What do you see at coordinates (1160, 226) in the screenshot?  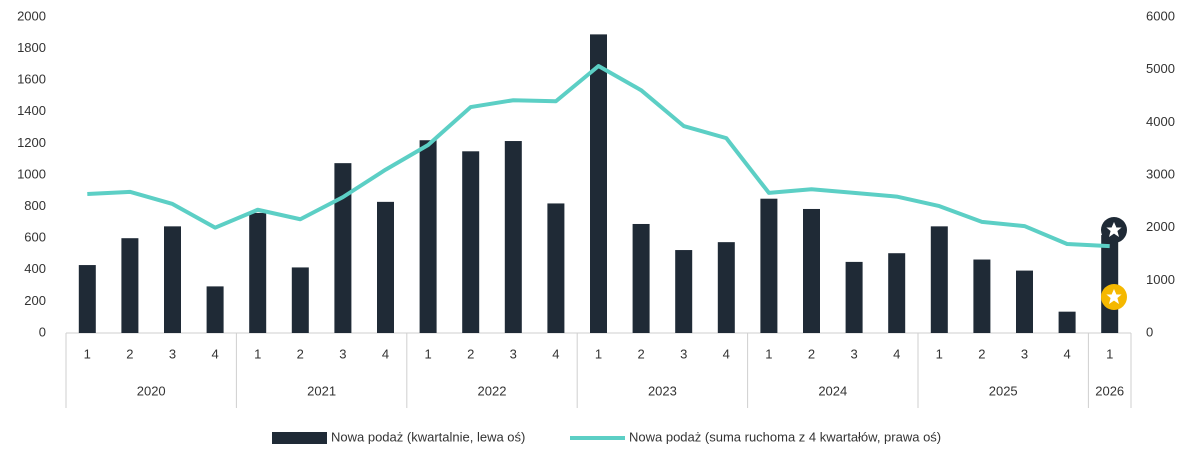 I see `y2-tick-label: 2000` at bounding box center [1160, 226].